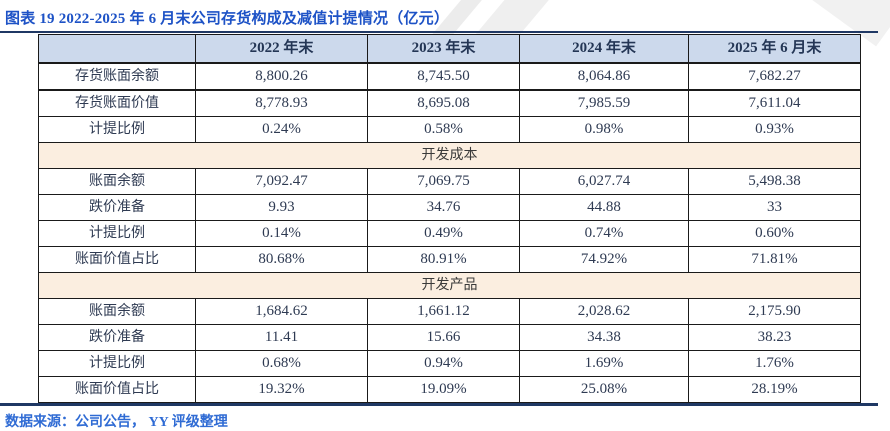 Image resolution: width=890 pixels, height=431 pixels. I want to click on cell-value: 7,682.27, so click(774, 76).